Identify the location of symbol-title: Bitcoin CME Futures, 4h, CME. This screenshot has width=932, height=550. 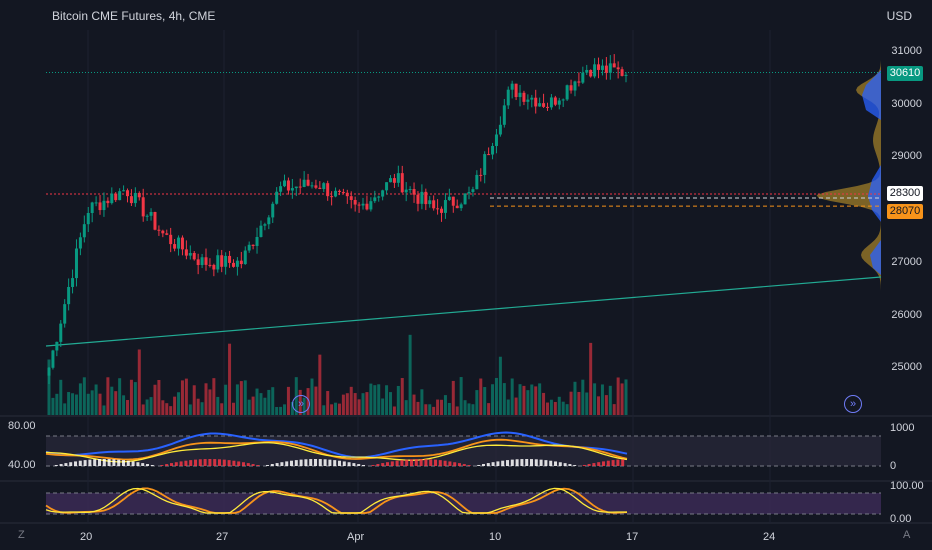
(134, 16).